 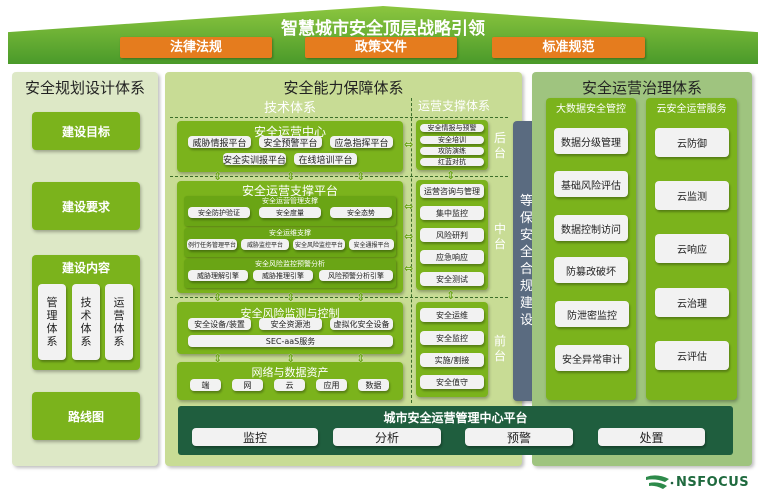 What do you see at coordinates (453, 106) in the screenshot?
I see `ops-title: 运营支撑体系` at bounding box center [453, 106].